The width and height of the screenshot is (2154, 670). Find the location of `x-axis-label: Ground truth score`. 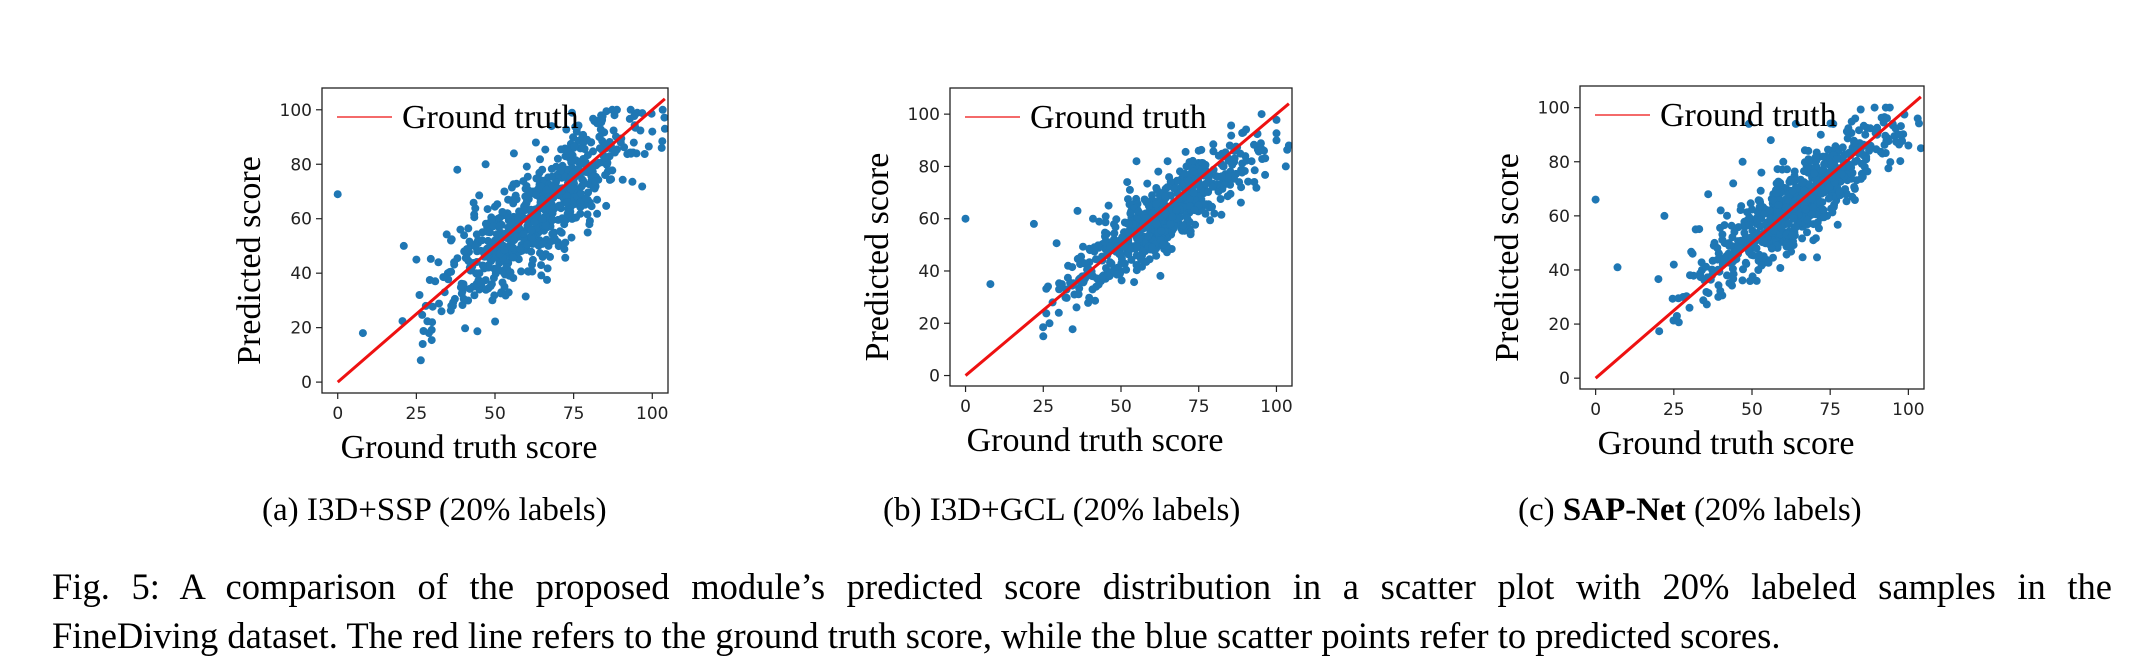

x-axis-label: Ground truth score is located at coordinates (1726, 443).